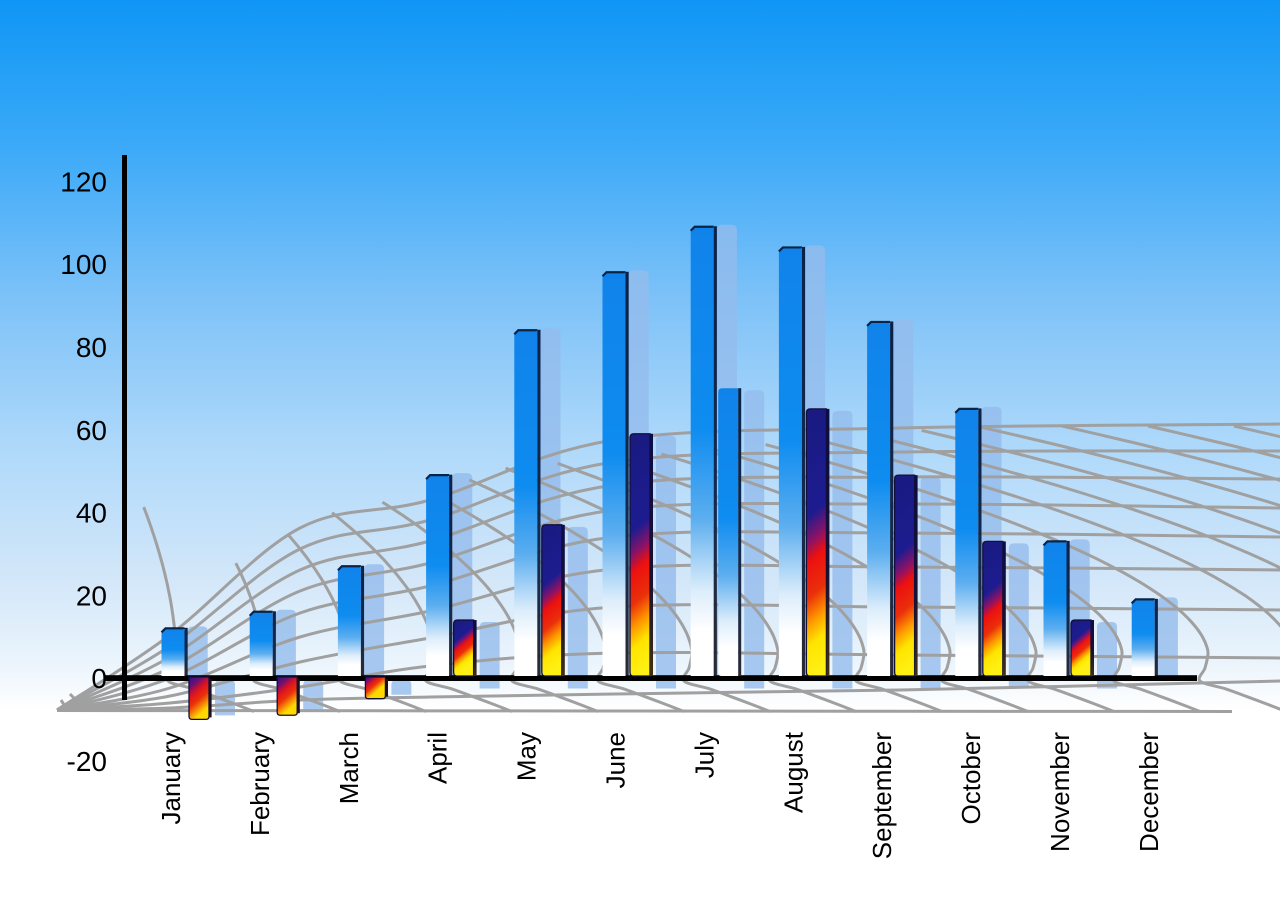  I want to click on bar-group-january, so click(186, 674).